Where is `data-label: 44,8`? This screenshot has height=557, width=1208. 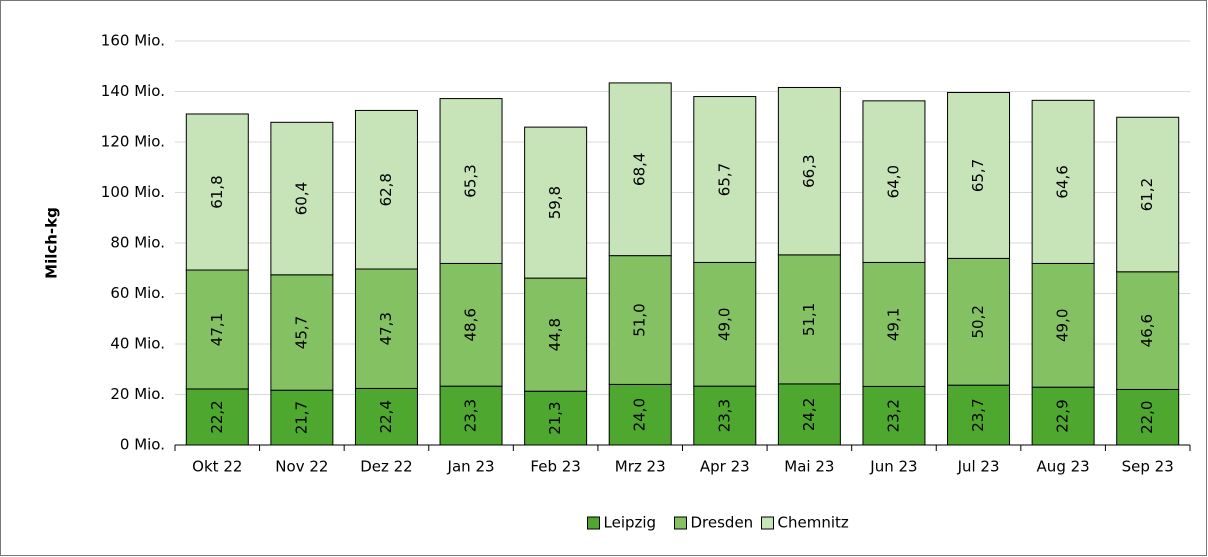 data-label: 44,8 is located at coordinates (555, 334).